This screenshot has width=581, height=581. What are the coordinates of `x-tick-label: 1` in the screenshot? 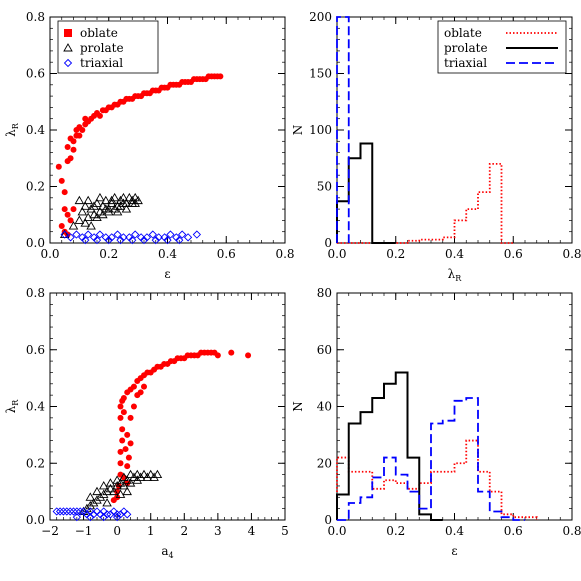 It's located at (151, 531).